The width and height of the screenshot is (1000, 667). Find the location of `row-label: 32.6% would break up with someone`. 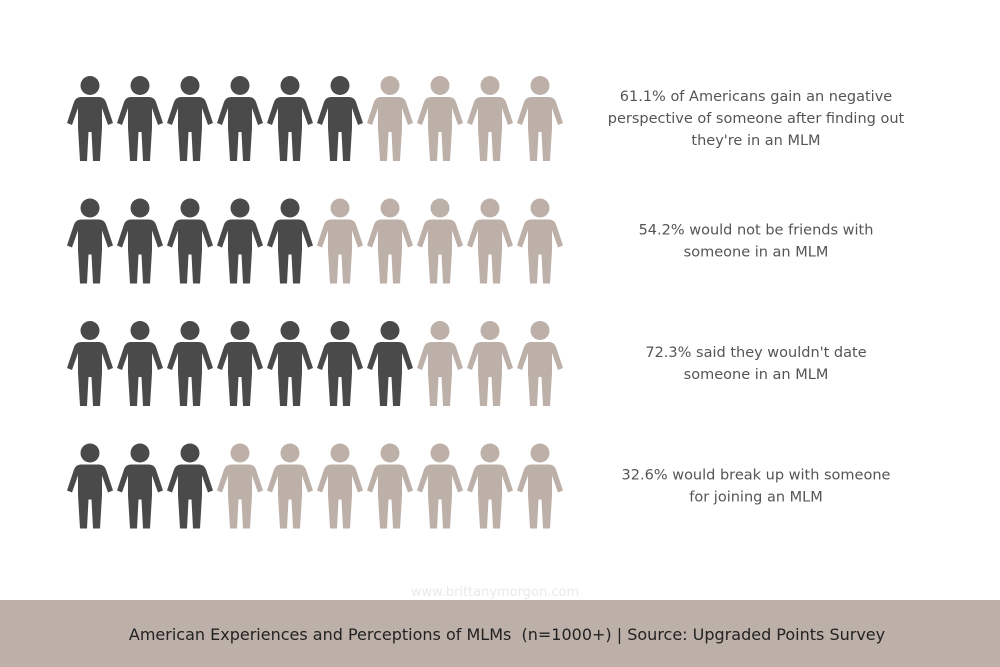

row-label: 32.6% would break up with someone is located at coordinates (756, 476).